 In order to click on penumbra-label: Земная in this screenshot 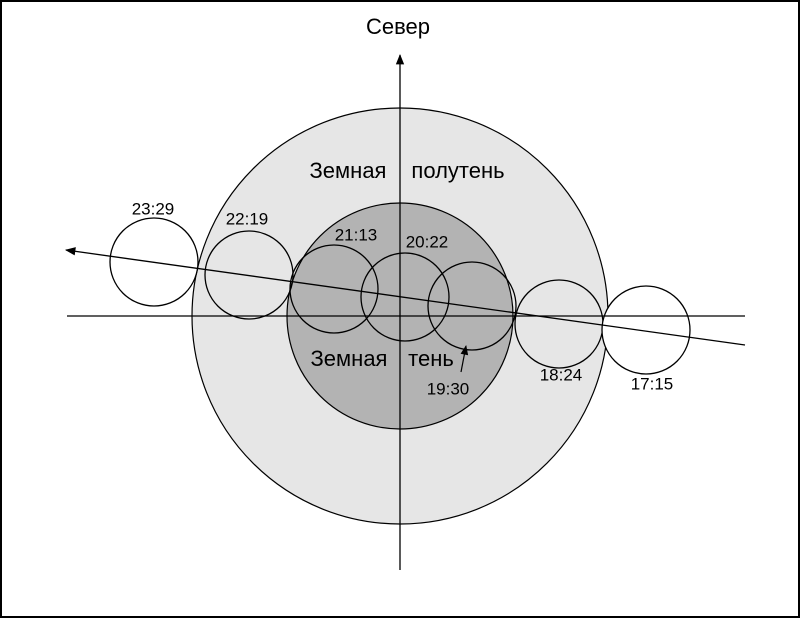, I will do `click(348, 170)`.